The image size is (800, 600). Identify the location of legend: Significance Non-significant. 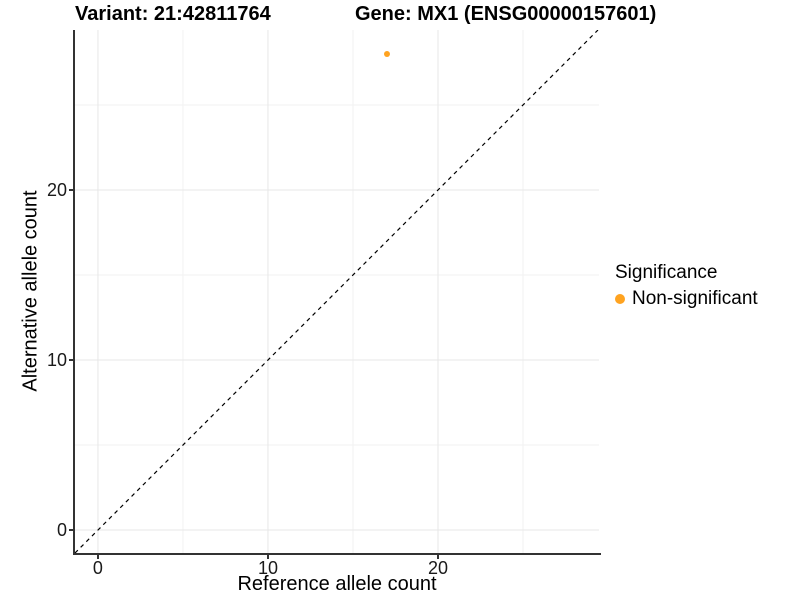
(686, 285).